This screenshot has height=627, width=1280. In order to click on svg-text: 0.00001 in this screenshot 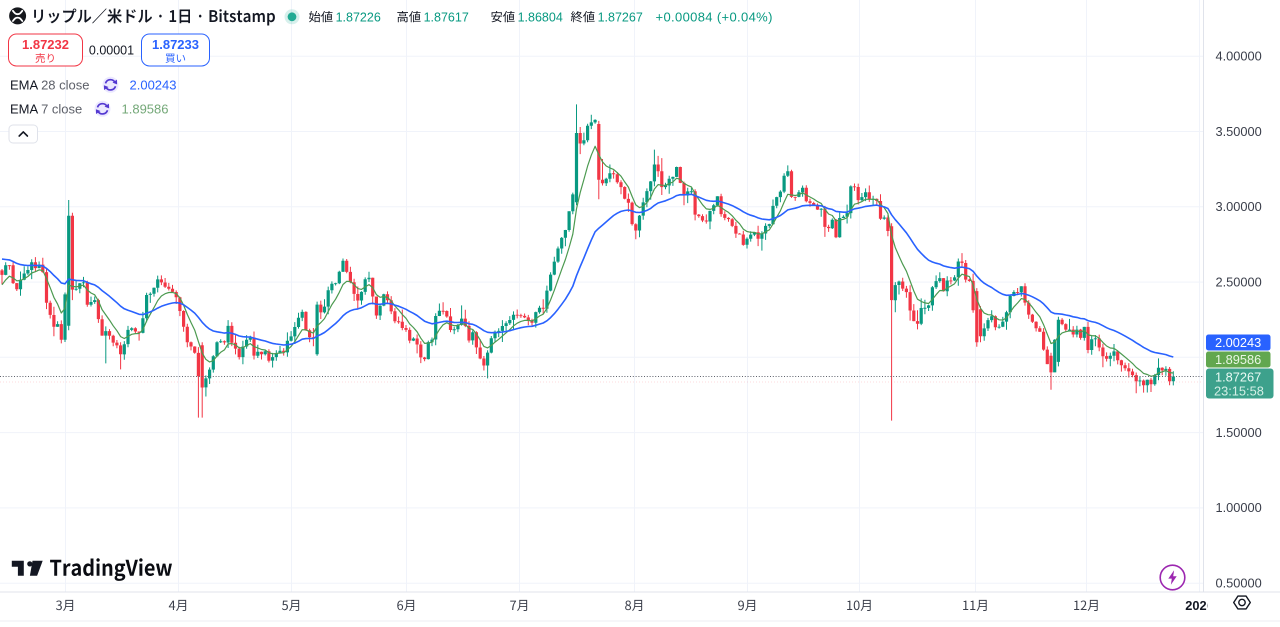, I will do `click(111, 51)`.